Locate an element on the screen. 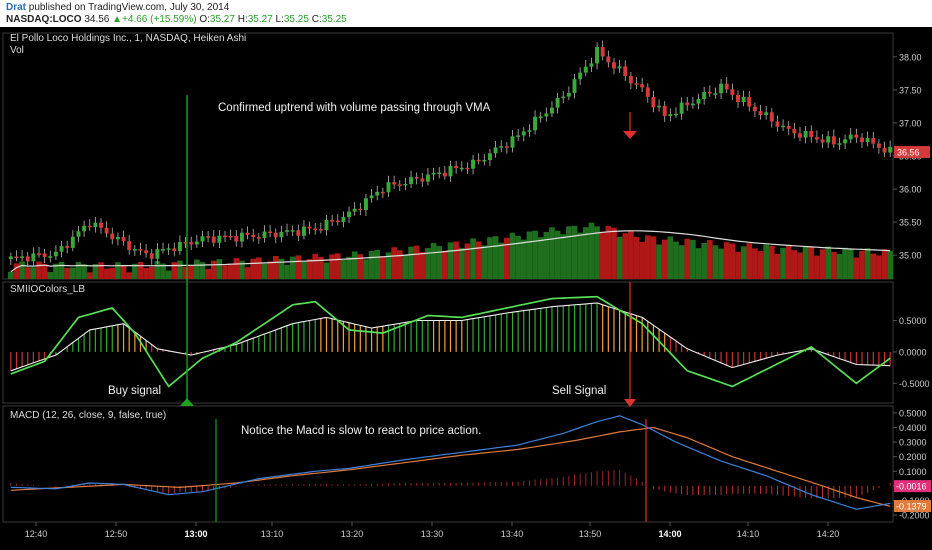 The height and width of the screenshot is (550, 932). ohlc-open-label: O: is located at coordinates (204, 19).